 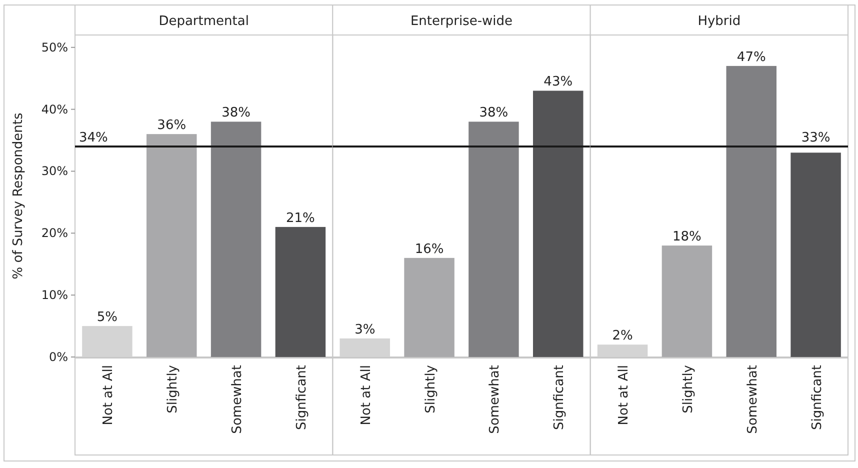 I want to click on ref-line-label: 34%, so click(x=93, y=138).